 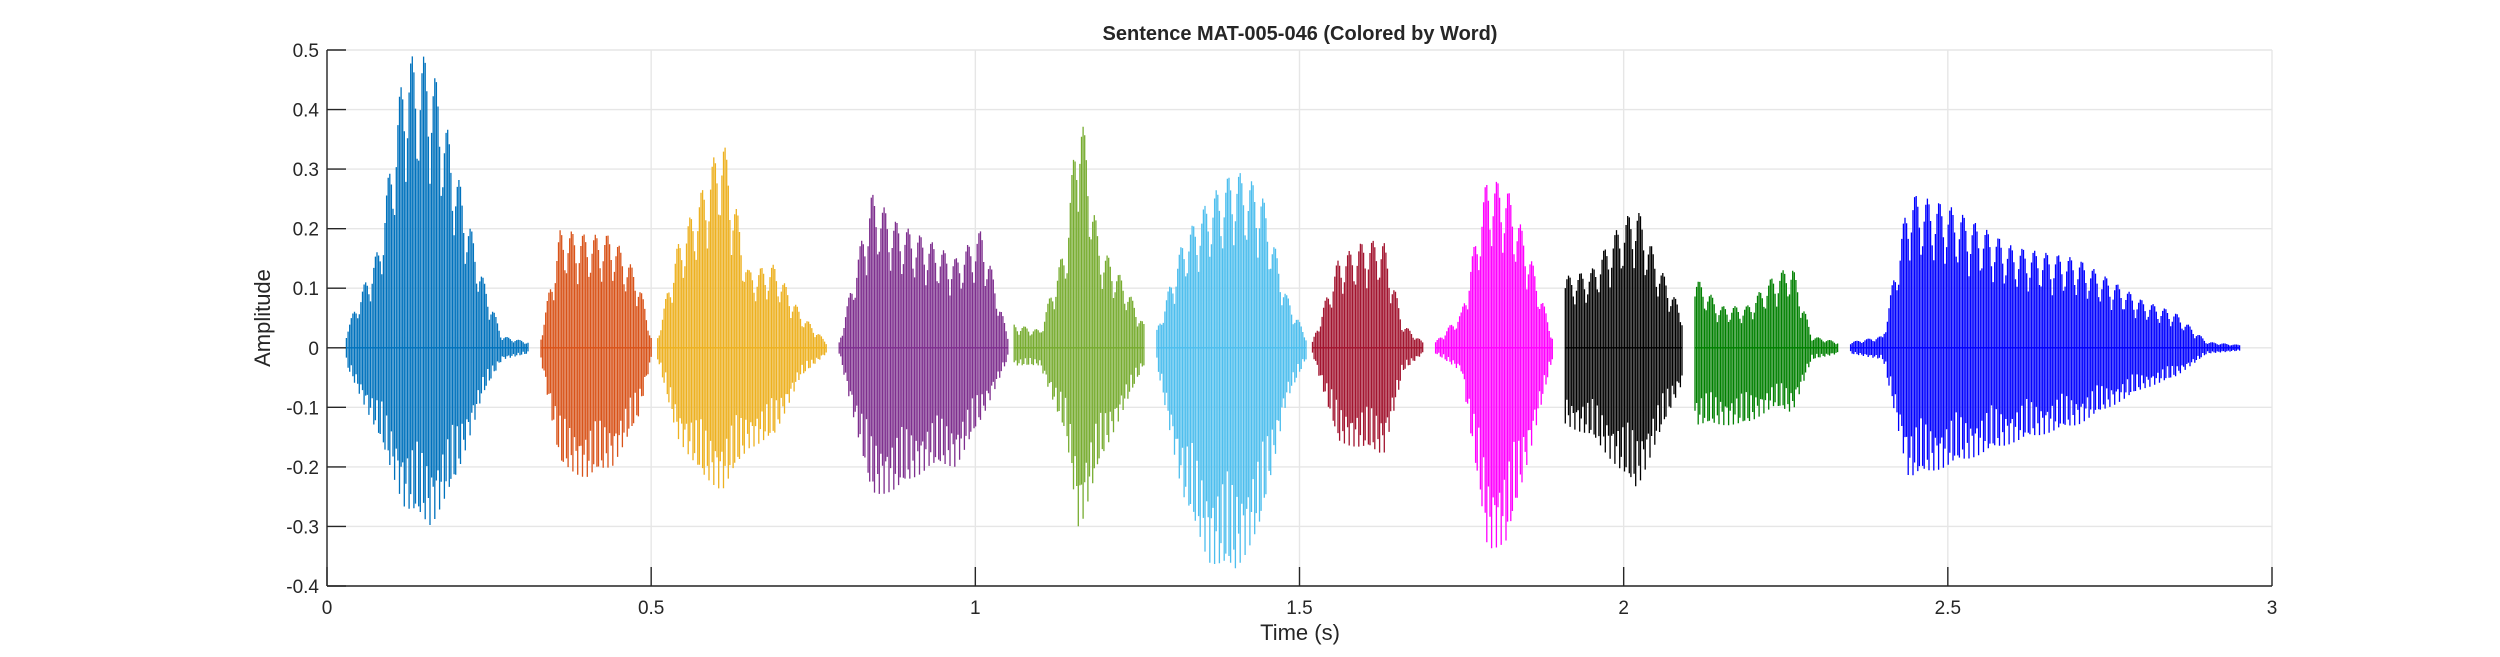 What do you see at coordinates (1623, 608) in the screenshot?
I see `x-tick-label: 2` at bounding box center [1623, 608].